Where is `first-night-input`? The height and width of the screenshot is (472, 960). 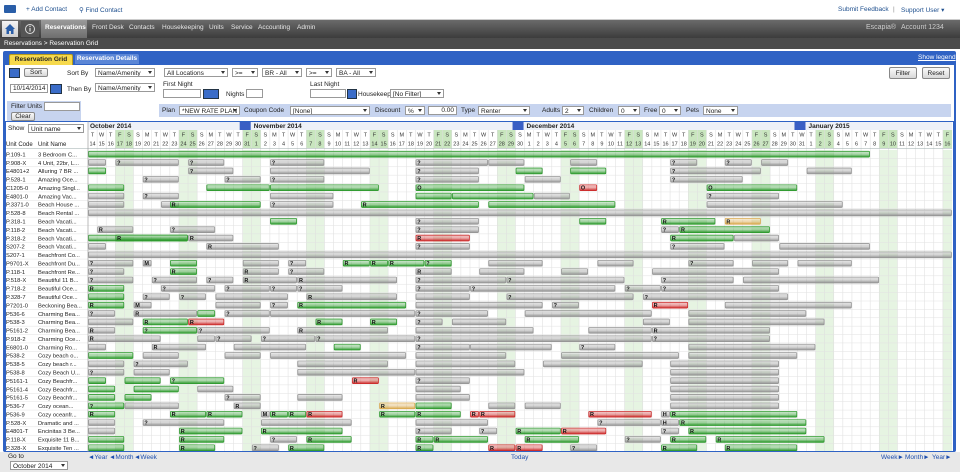 first-night-input is located at coordinates (182, 93).